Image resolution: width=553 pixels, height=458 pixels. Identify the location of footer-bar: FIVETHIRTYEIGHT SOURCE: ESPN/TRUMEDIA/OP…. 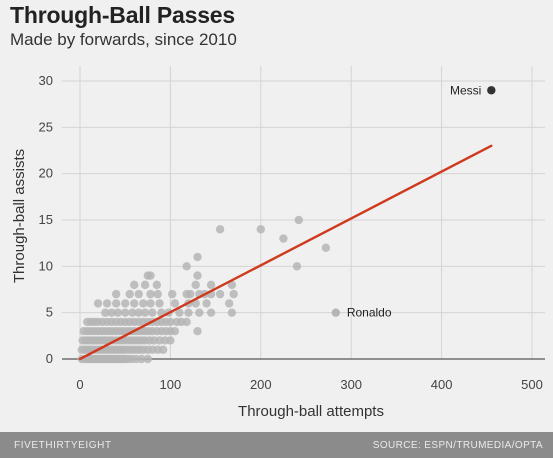
(276, 445).